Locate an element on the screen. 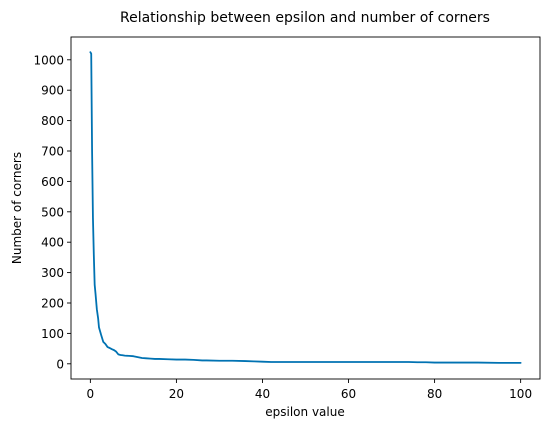  y-tick-label: 900 is located at coordinates (52, 91).